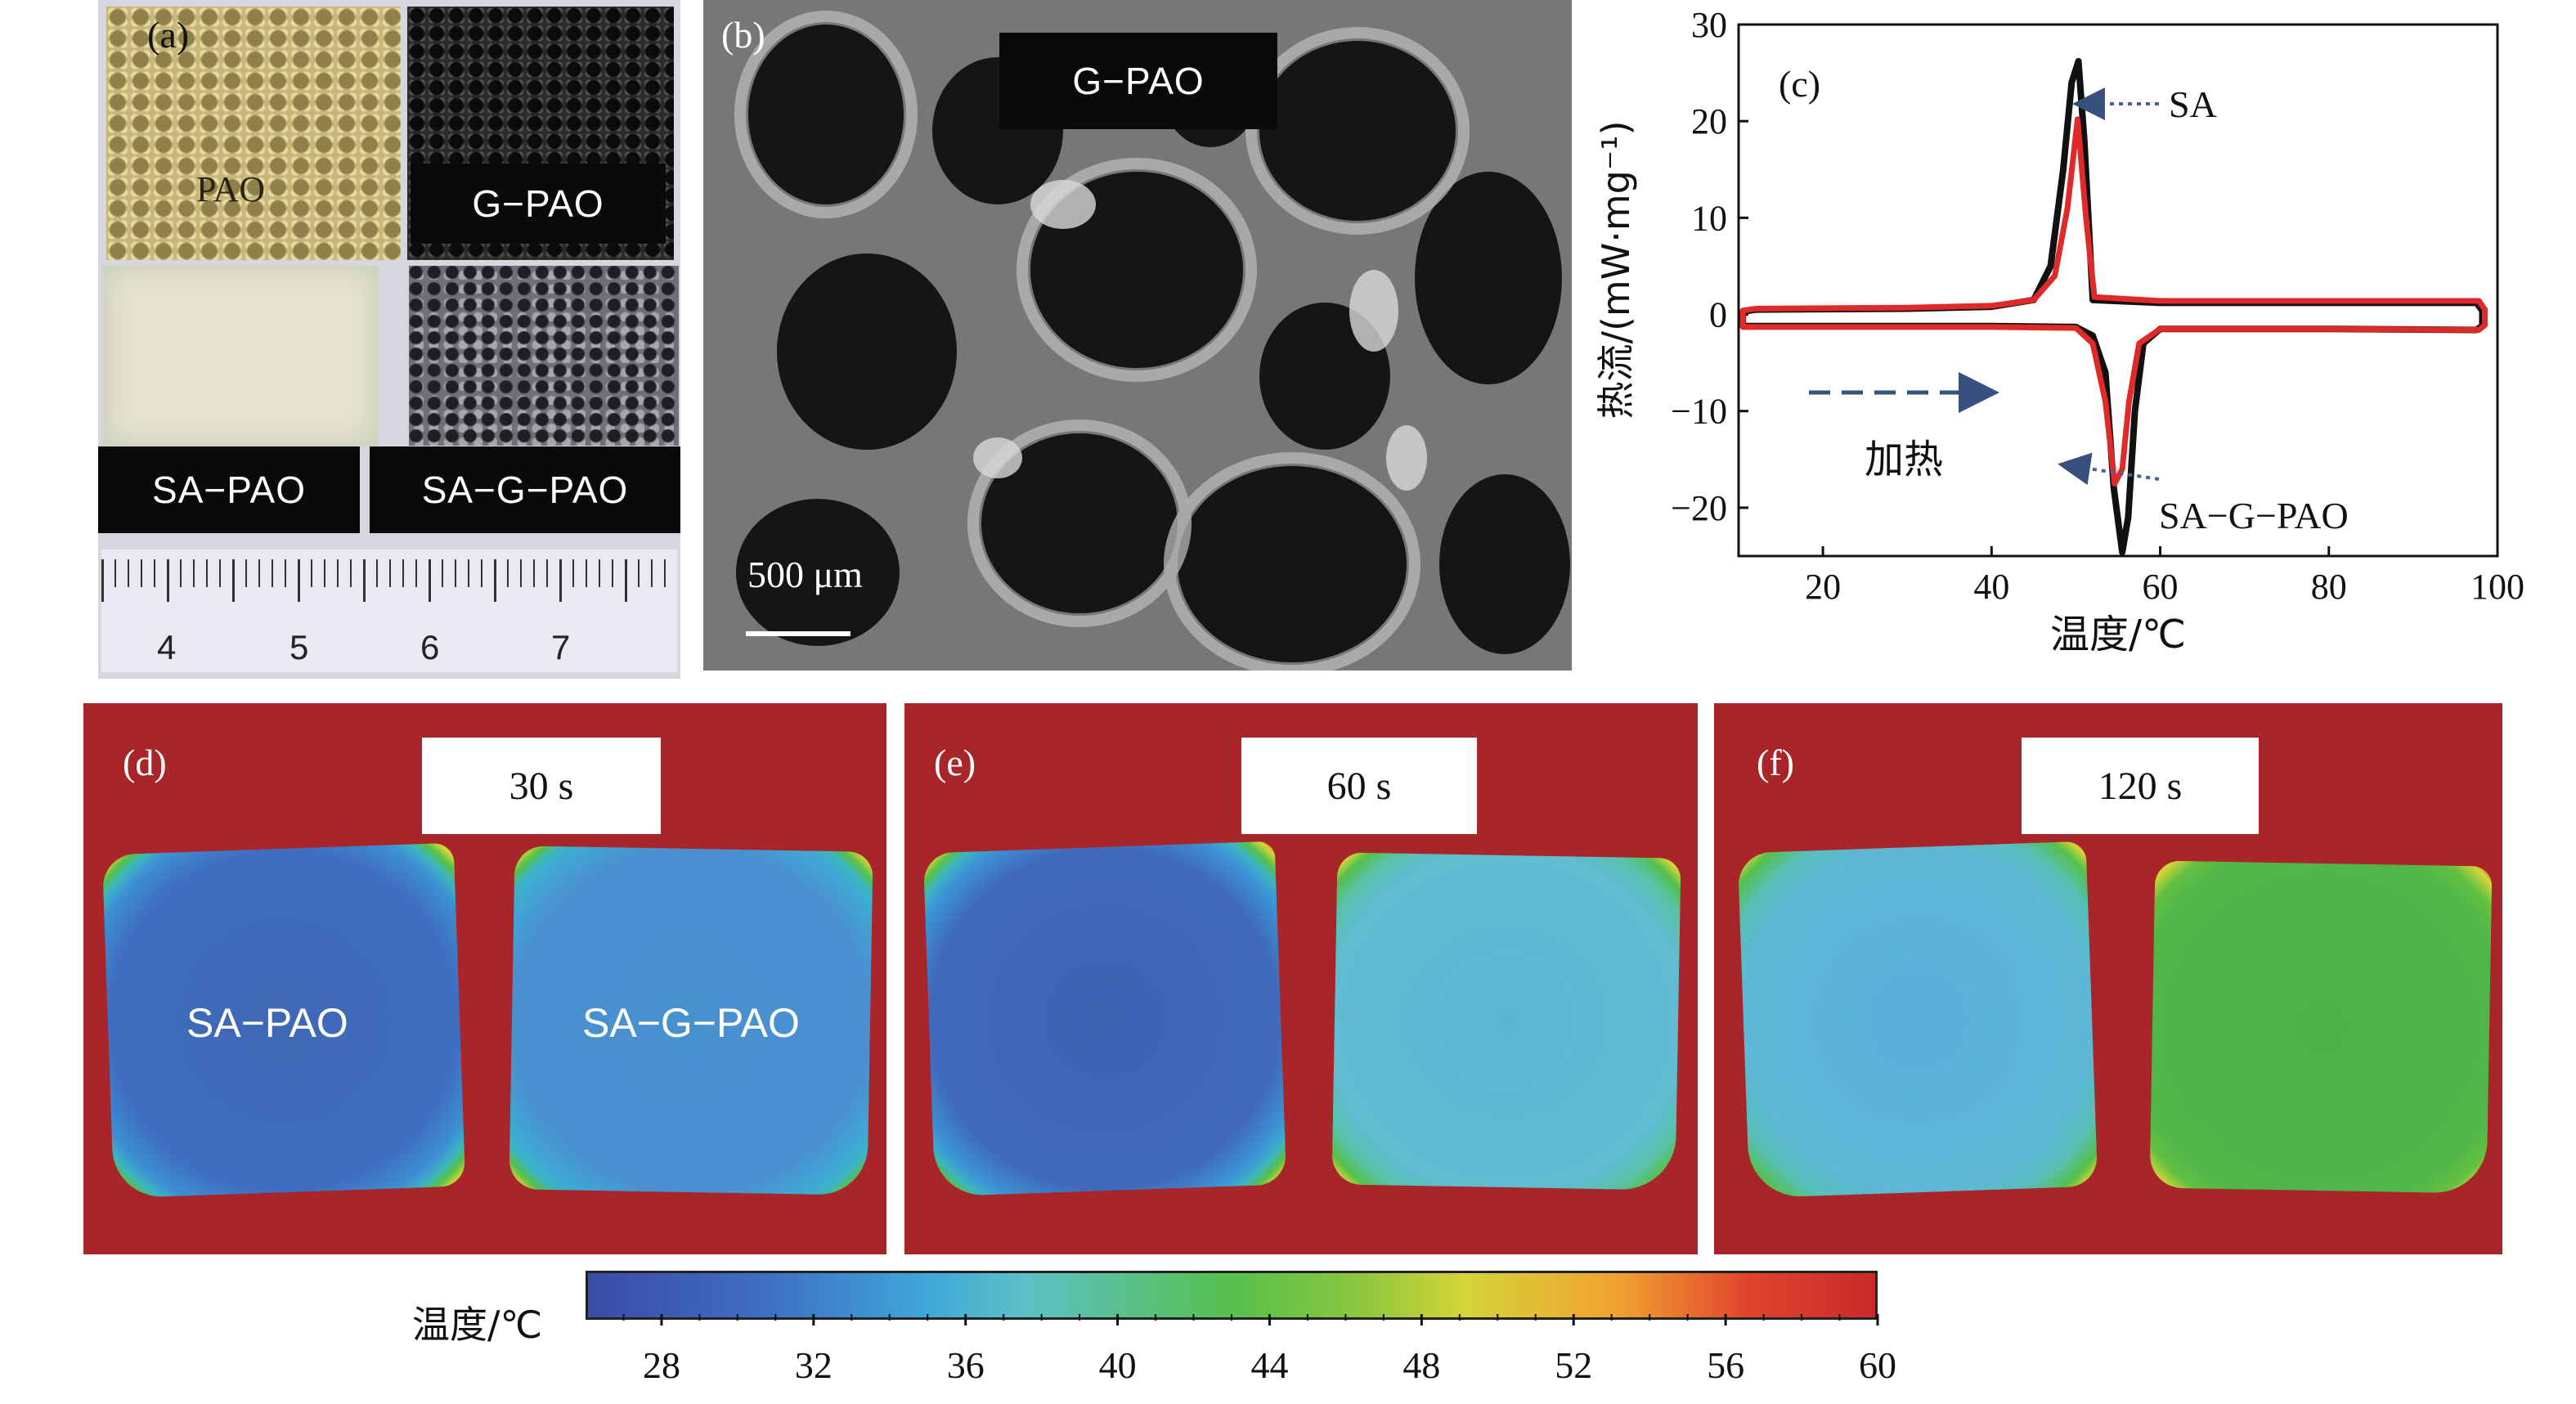 This screenshot has height=1404, width=2576. What do you see at coordinates (743, 35) in the screenshot?
I see `panel-b-label: (b)` at bounding box center [743, 35].